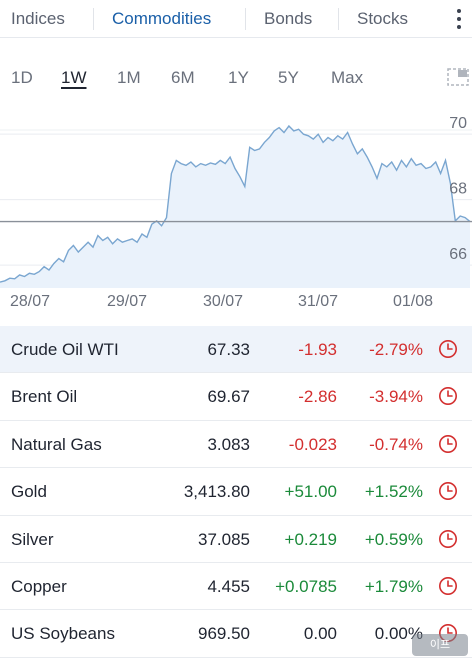 The image size is (472, 660). I want to click on fullscreen-icon, so click(458, 77).